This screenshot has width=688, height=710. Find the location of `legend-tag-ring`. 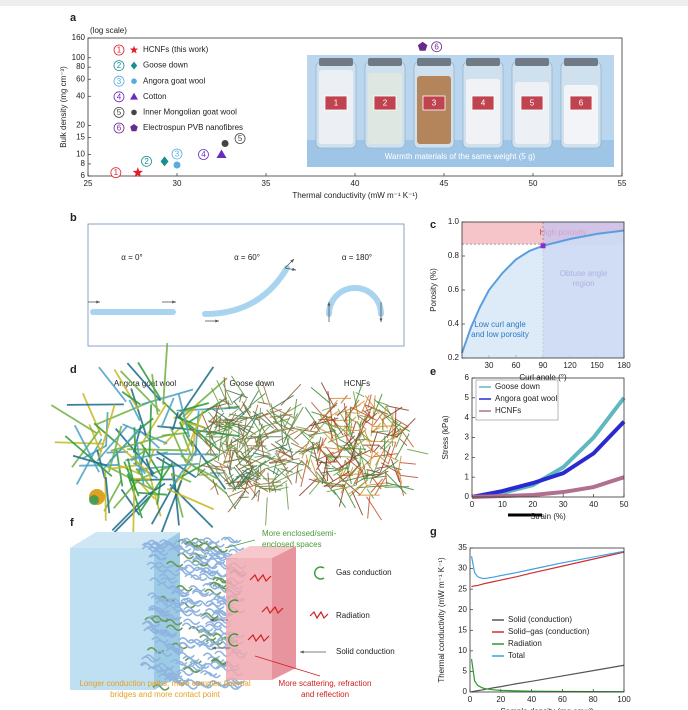

legend-tag-ring is located at coordinates (119, 97).